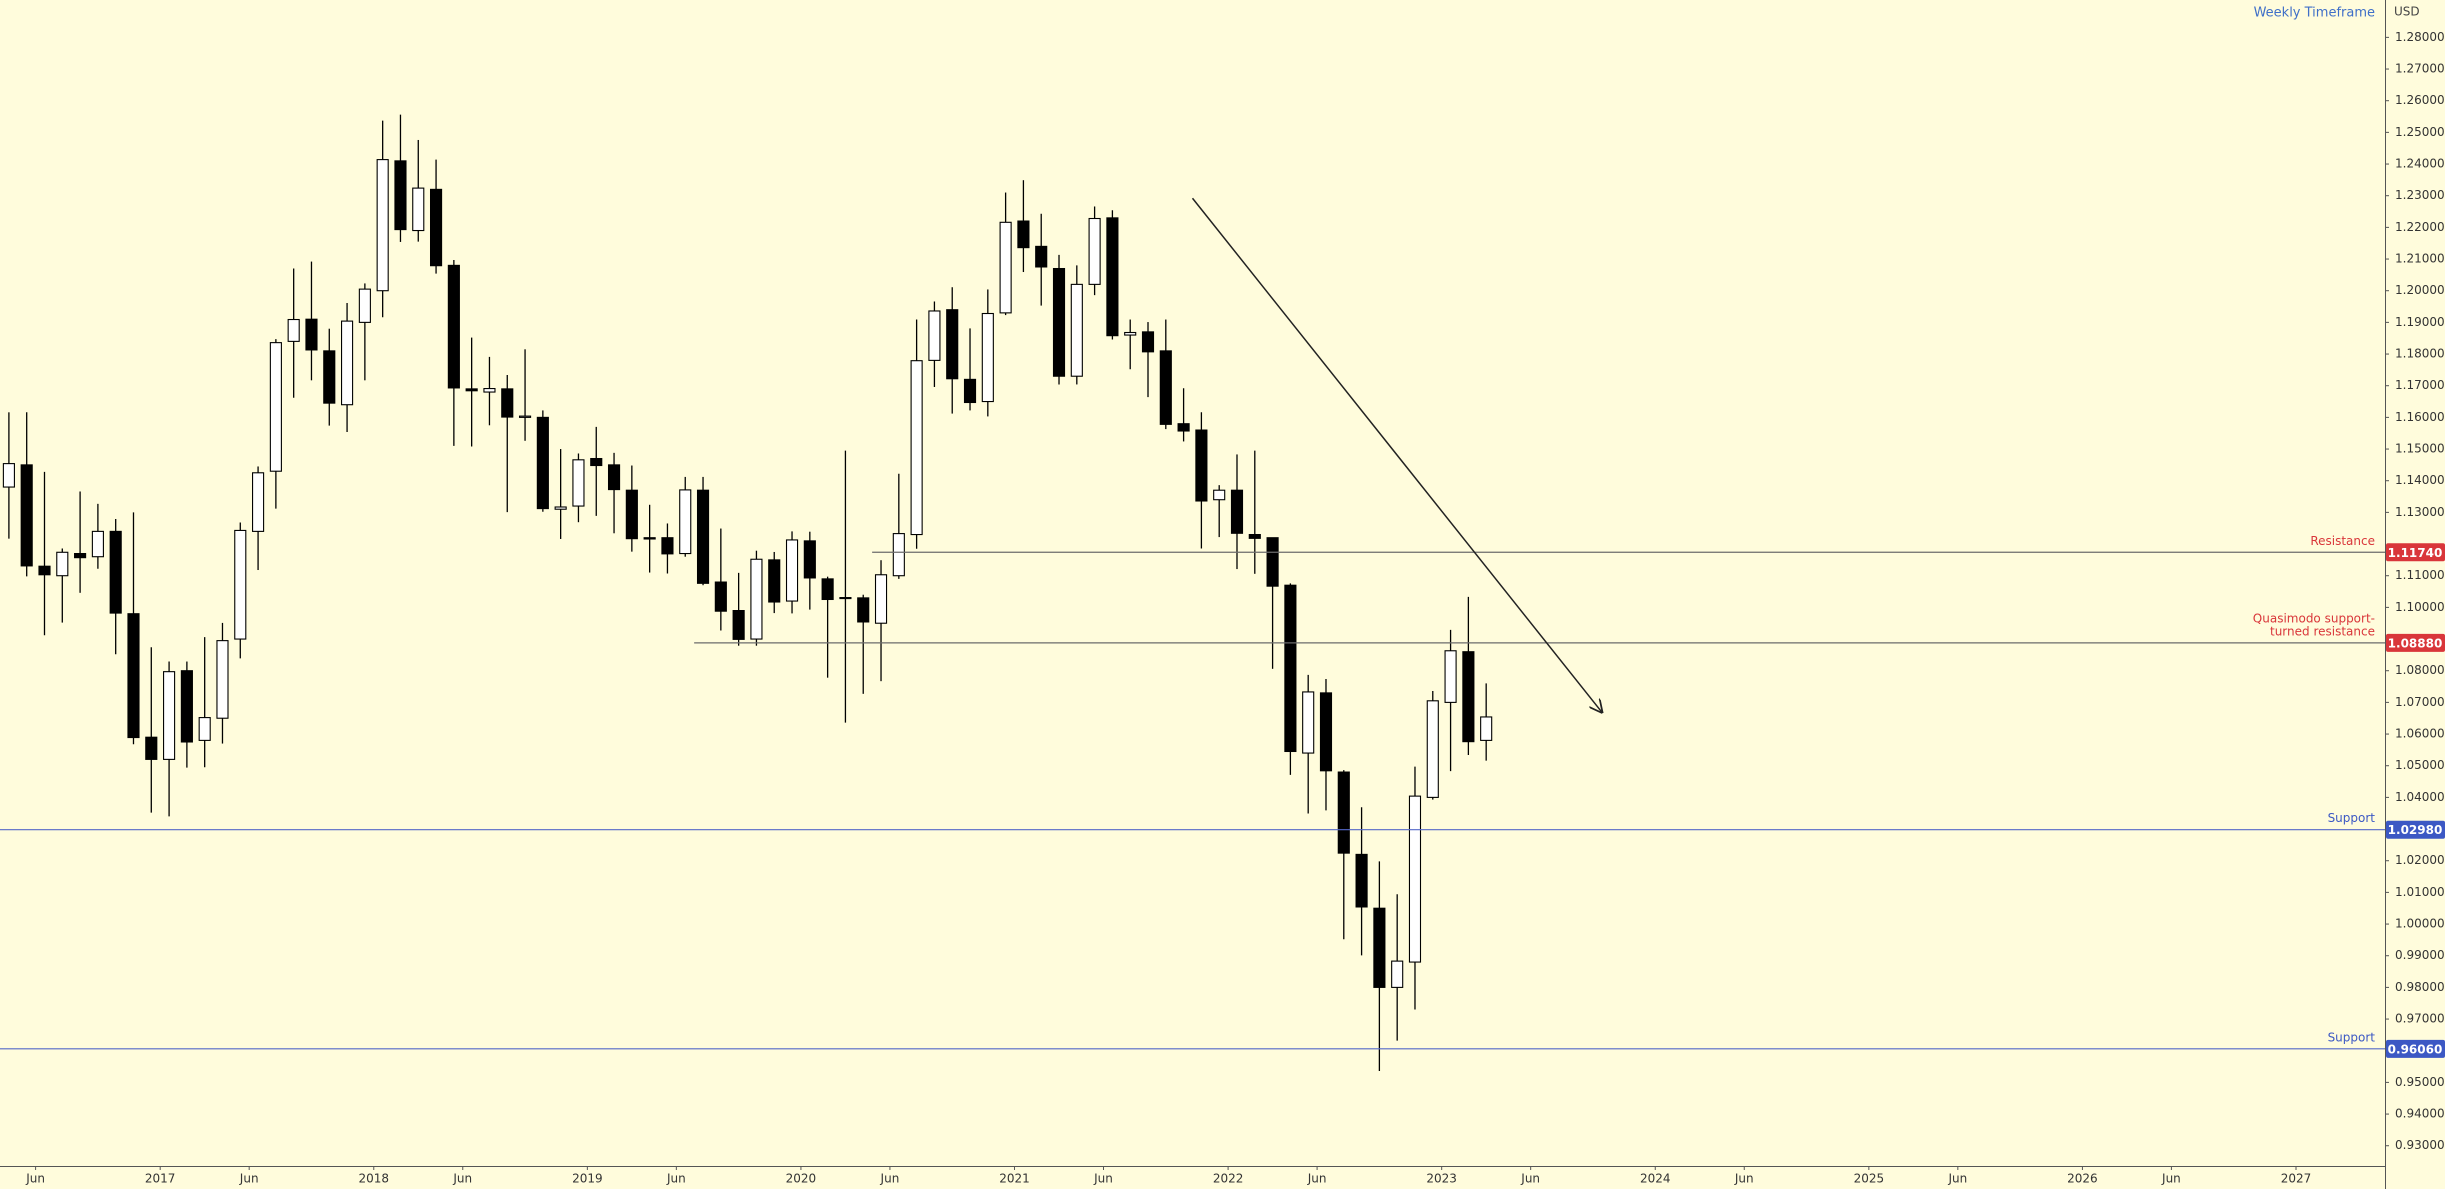 Image resolution: width=2445 pixels, height=1189 pixels. Describe the element at coordinates (587, 1179) in the screenshot. I see `x-tick-label: 2019` at that location.